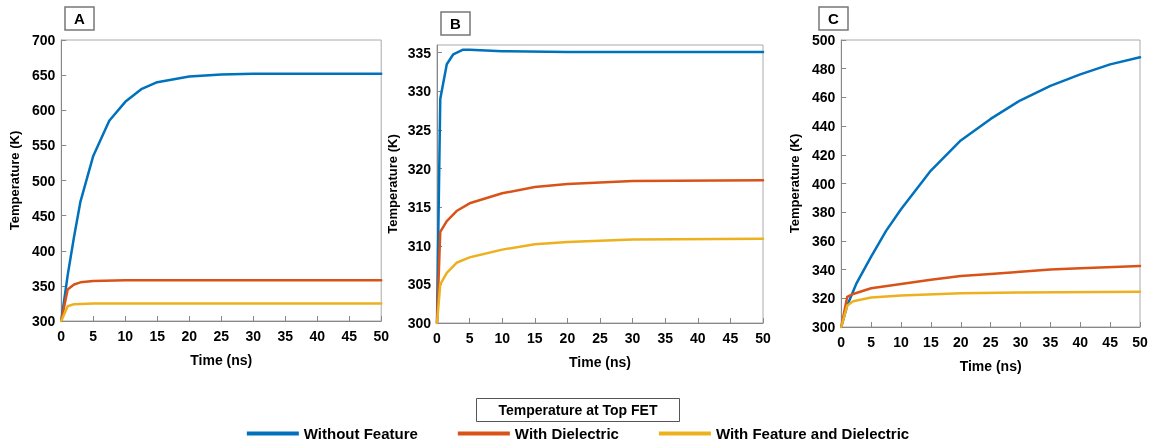 The width and height of the screenshot is (1156, 448). What do you see at coordinates (823, 126) in the screenshot?
I see `y-tick-label: 440` at bounding box center [823, 126].